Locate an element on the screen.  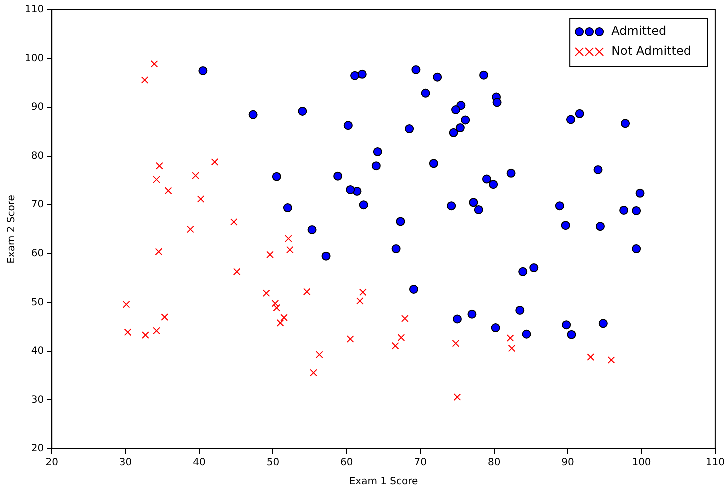
y-tick-label: 90 is located at coordinates (37, 108).